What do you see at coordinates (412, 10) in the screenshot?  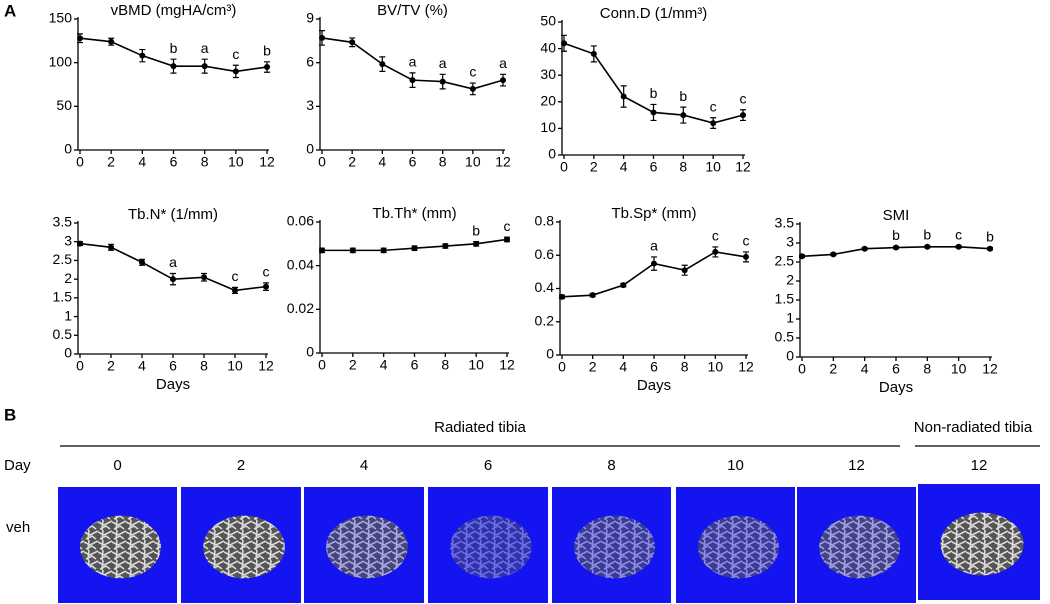 I see `chart-title: BV/TV (%)` at bounding box center [412, 10].